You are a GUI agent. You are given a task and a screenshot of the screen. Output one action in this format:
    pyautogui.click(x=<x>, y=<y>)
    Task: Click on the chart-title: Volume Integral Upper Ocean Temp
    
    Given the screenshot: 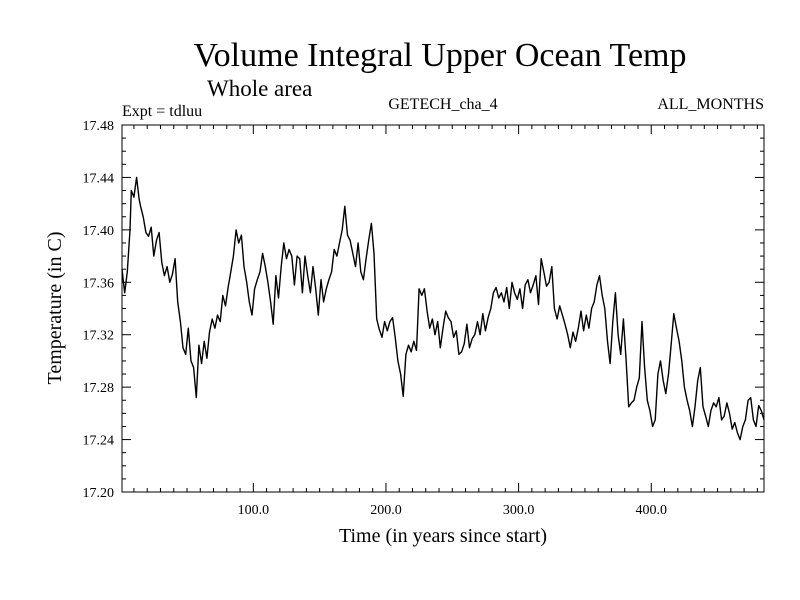 What is the action you would take?
    pyautogui.click(x=440, y=55)
    